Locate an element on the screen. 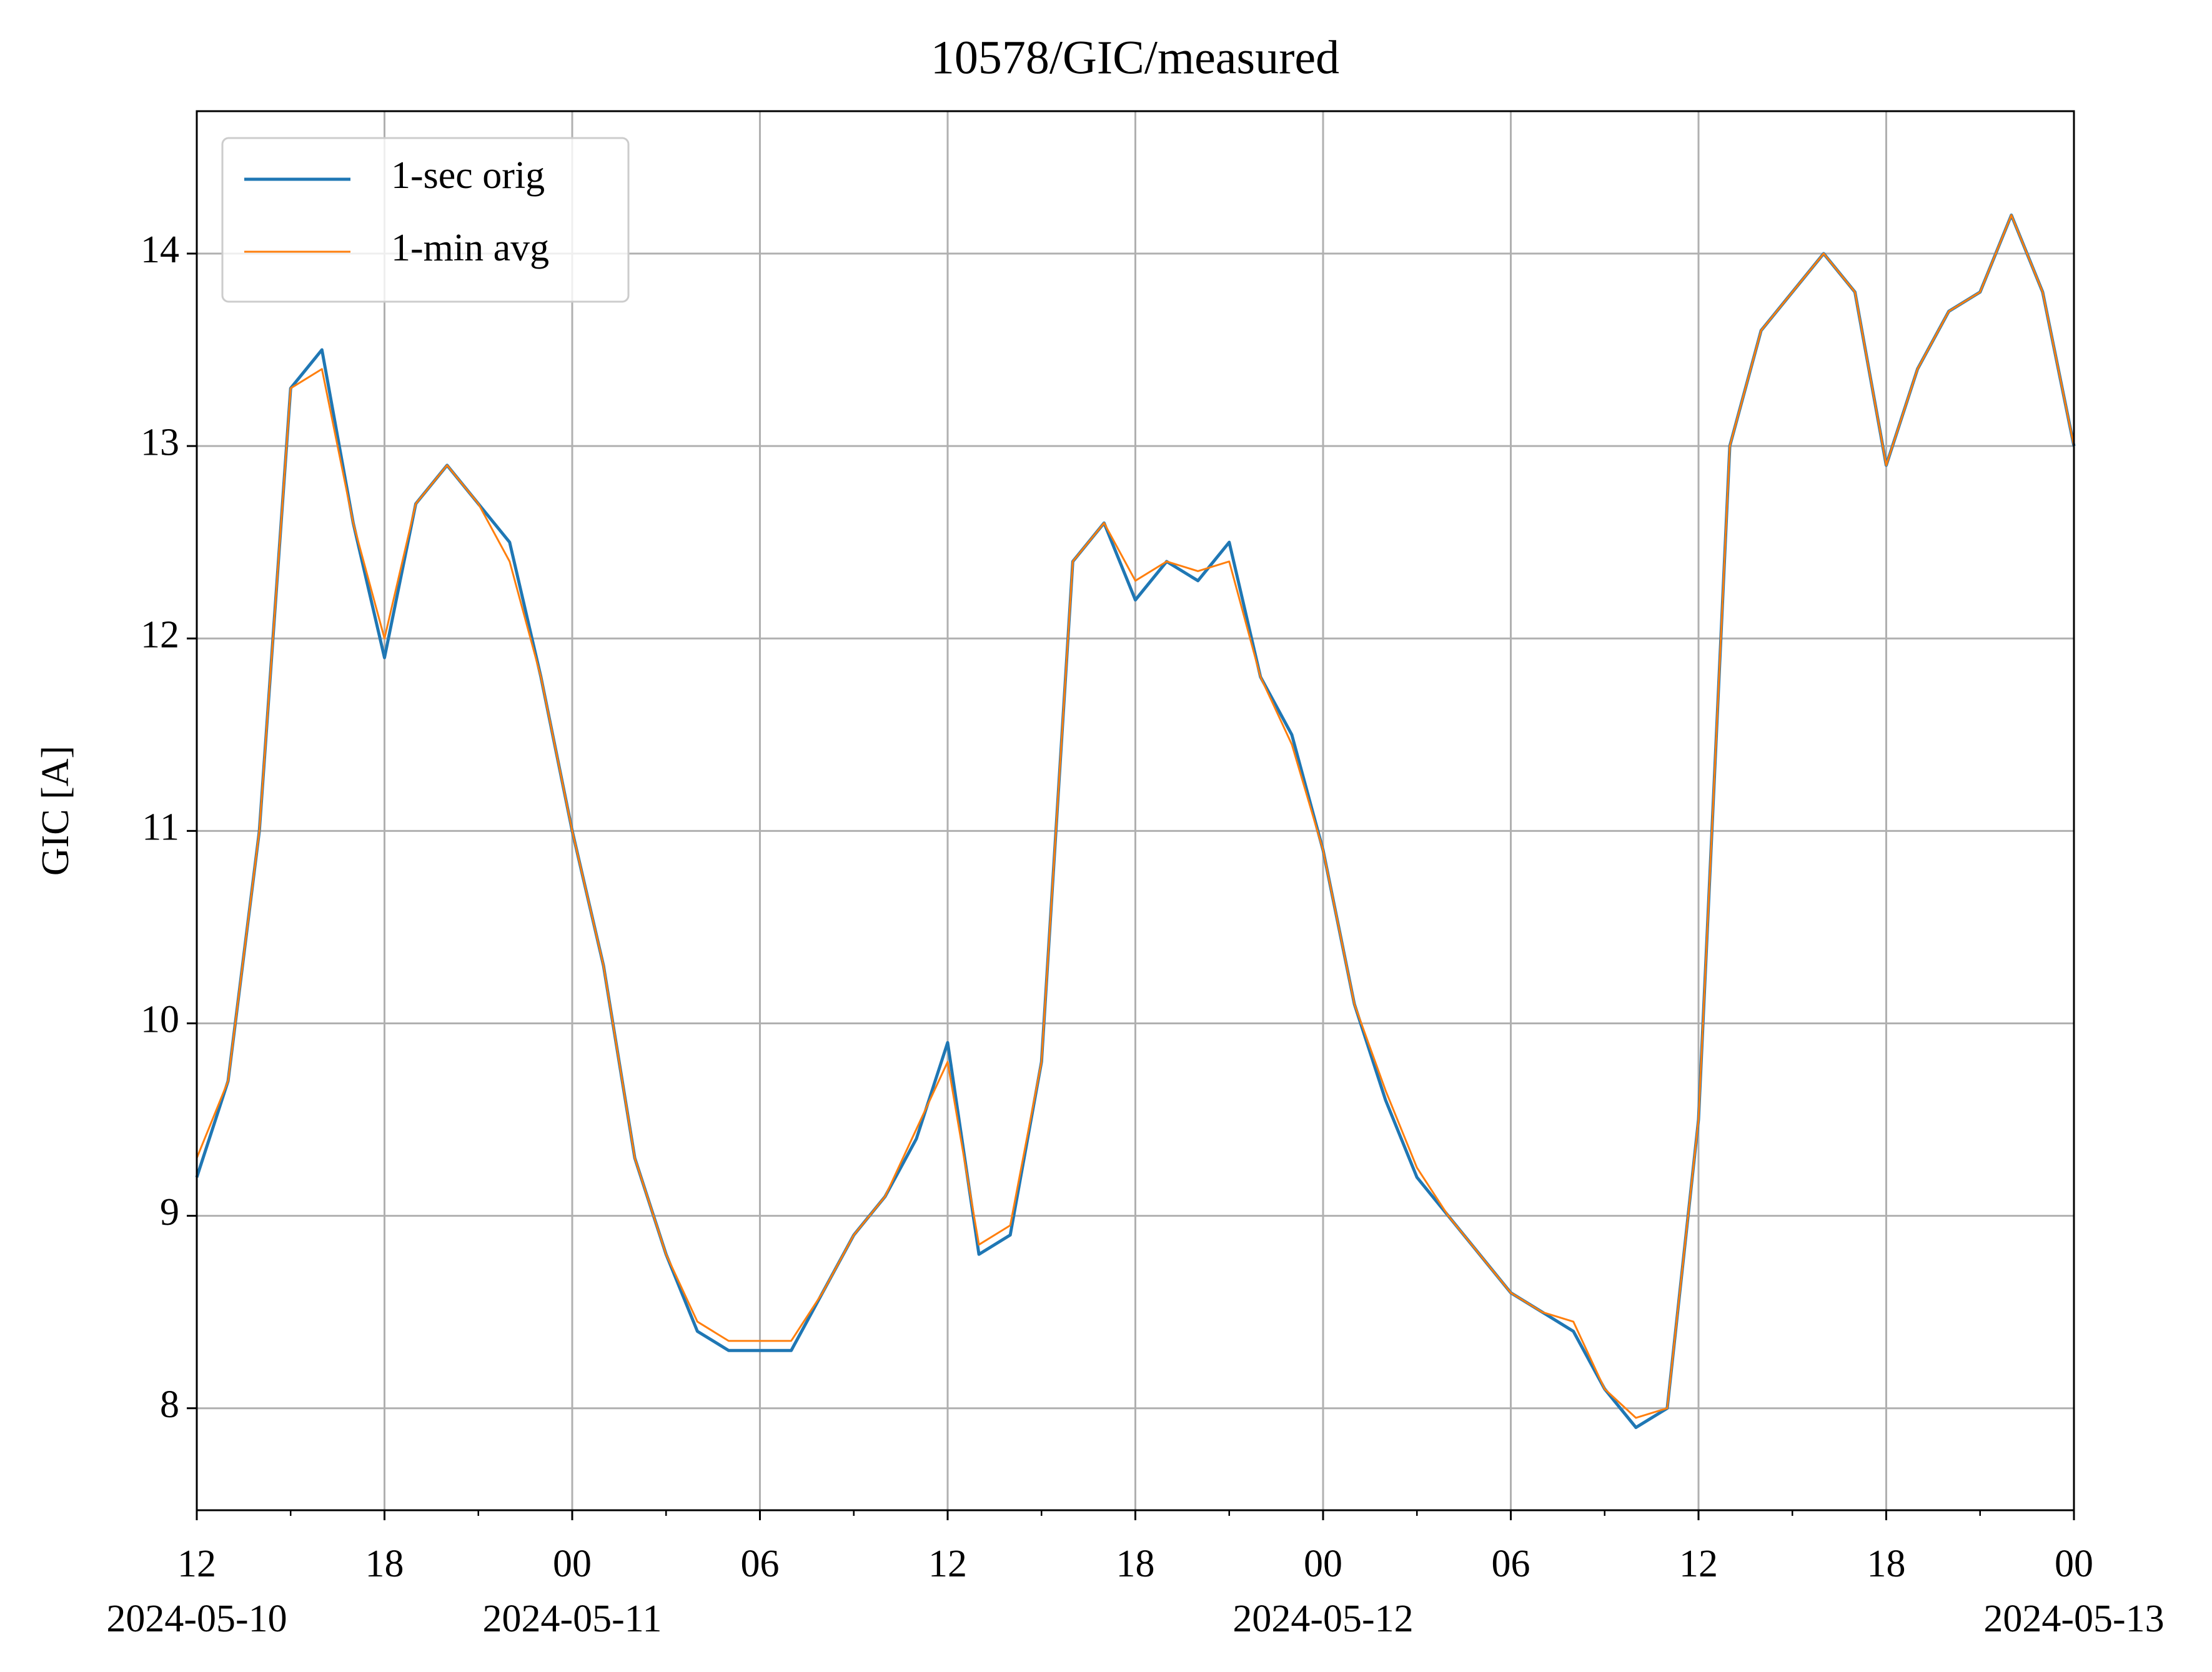 This screenshot has width=2212, height=1672. chart-title: 10578/GIC/measured is located at coordinates (1135, 57).